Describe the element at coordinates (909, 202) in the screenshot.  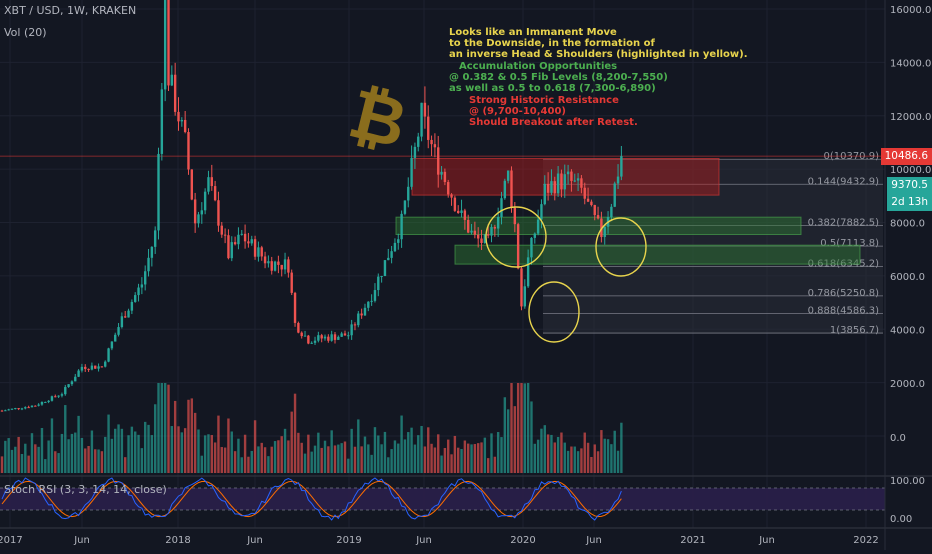
I see `countdown-tag: 2d 13h` at that location.